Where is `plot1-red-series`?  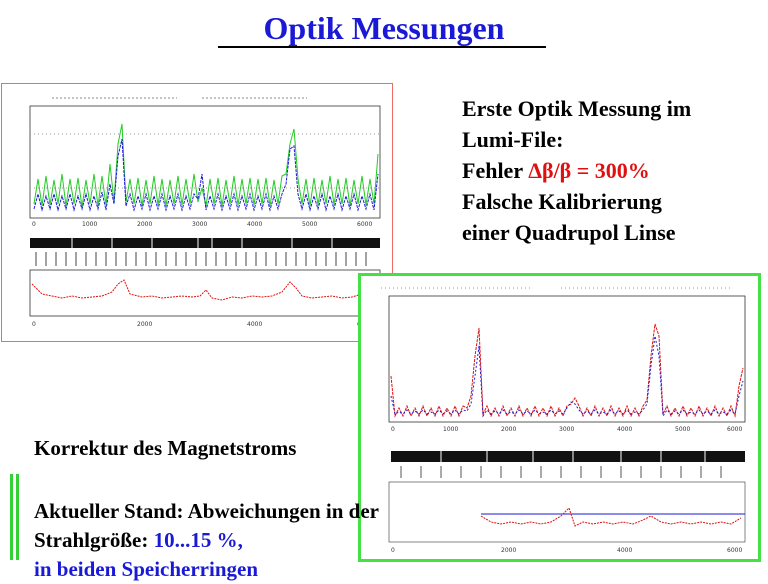 plot1-red-series is located at coordinates (205, 290).